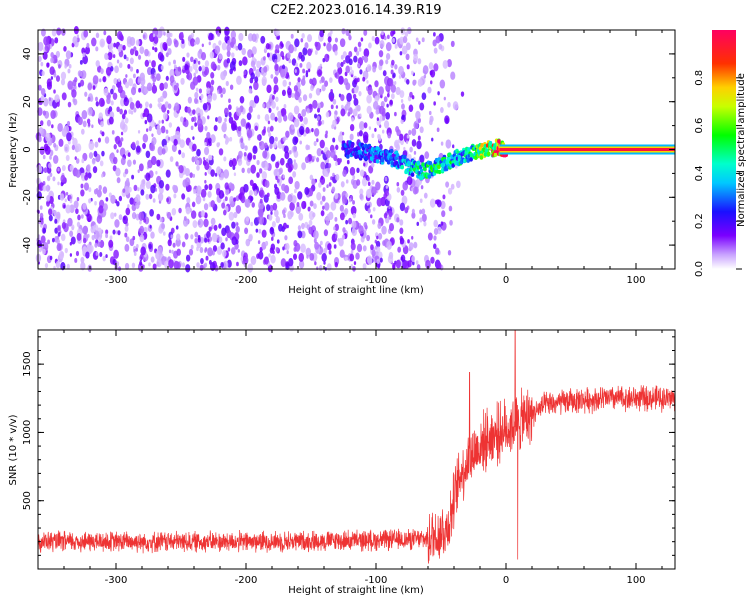 The height and width of the screenshot is (600, 750). What do you see at coordinates (587, 149) in the screenshot?
I see `carrier-core` at bounding box center [587, 149].